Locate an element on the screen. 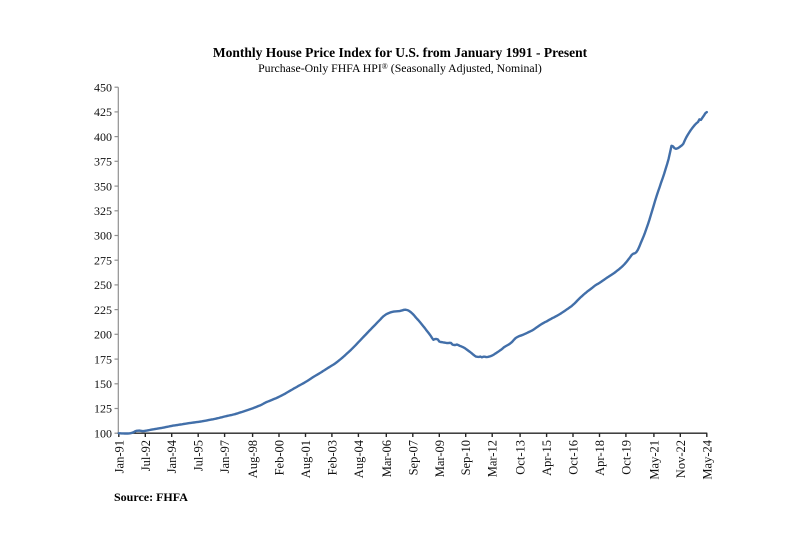 This screenshot has width=800, height=553. svg-text: 350 is located at coordinates (103, 186).